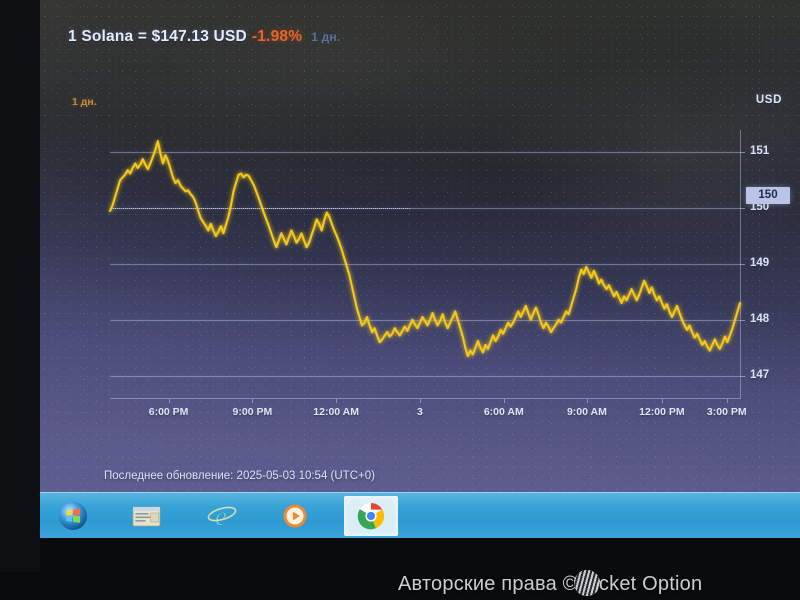  Describe the element at coordinates (760, 263) in the screenshot. I see `y-axis-label: 149` at that location.